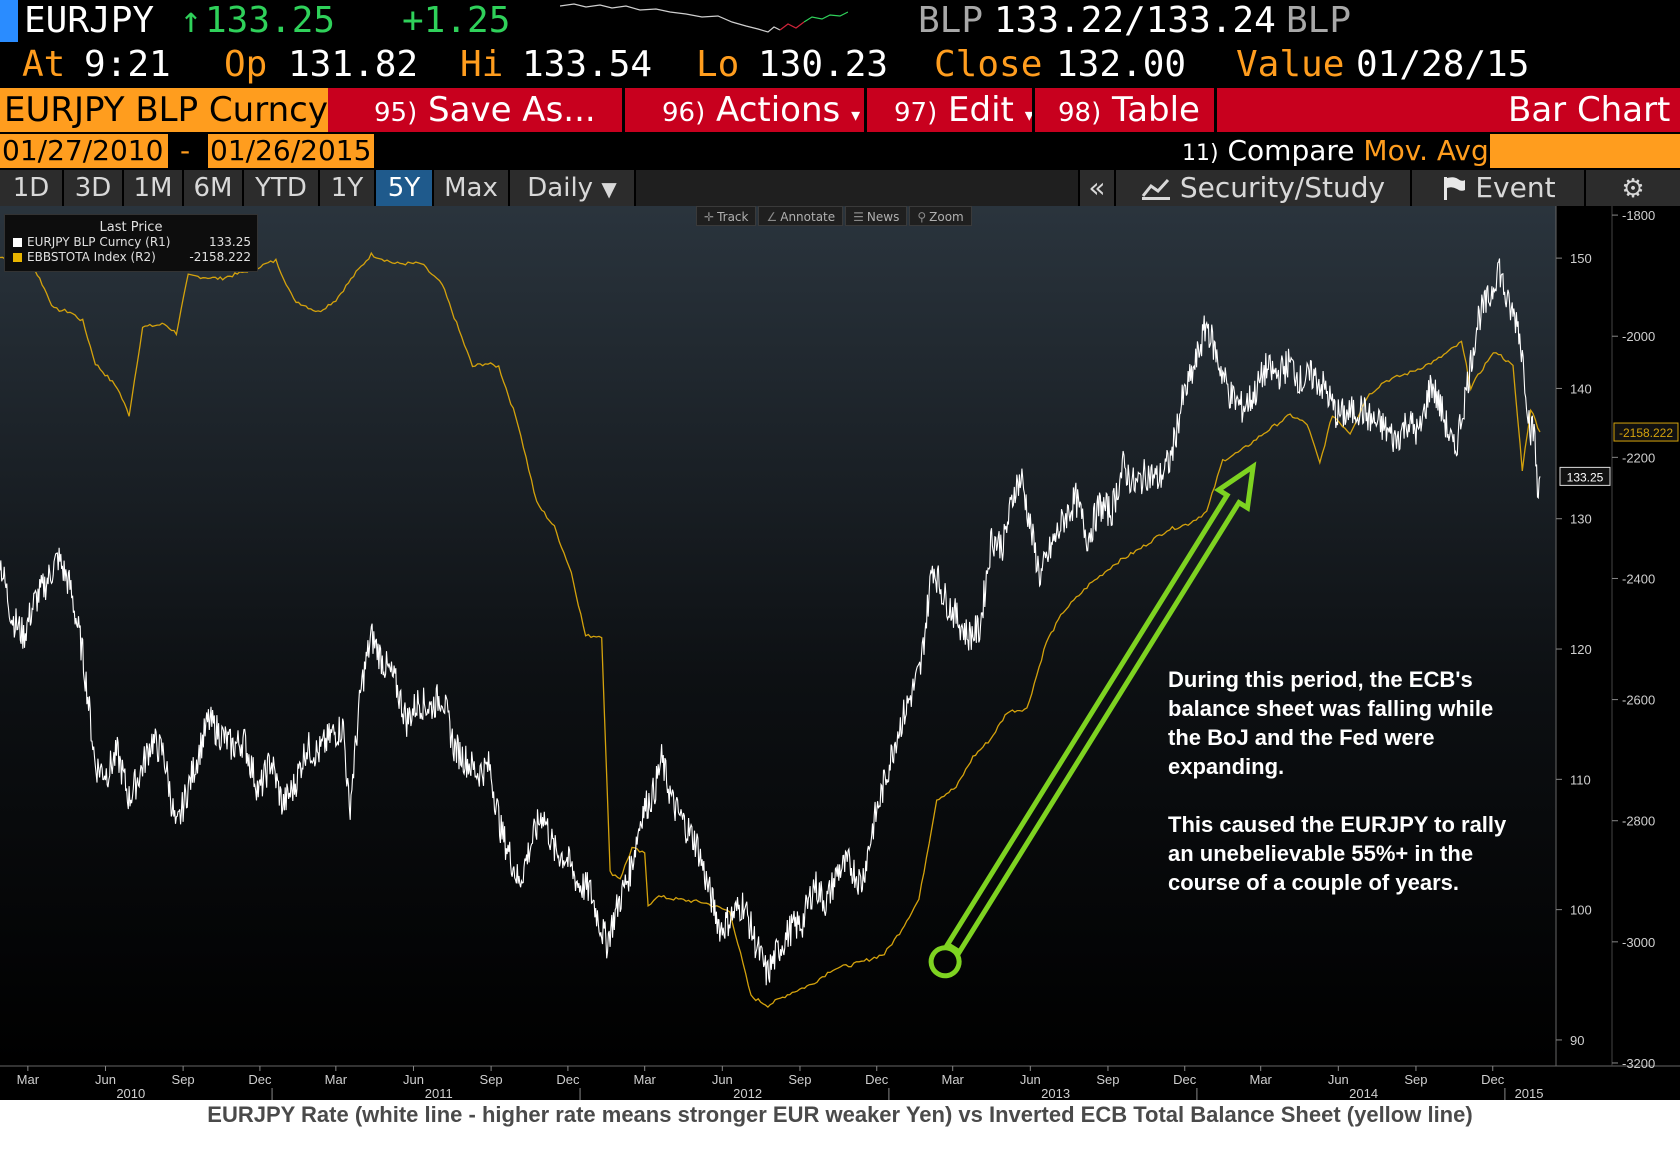 The width and height of the screenshot is (1680, 1150). Describe the element at coordinates (89, 20) in the screenshot. I see `ticker-symbol: EURJPY` at that location.